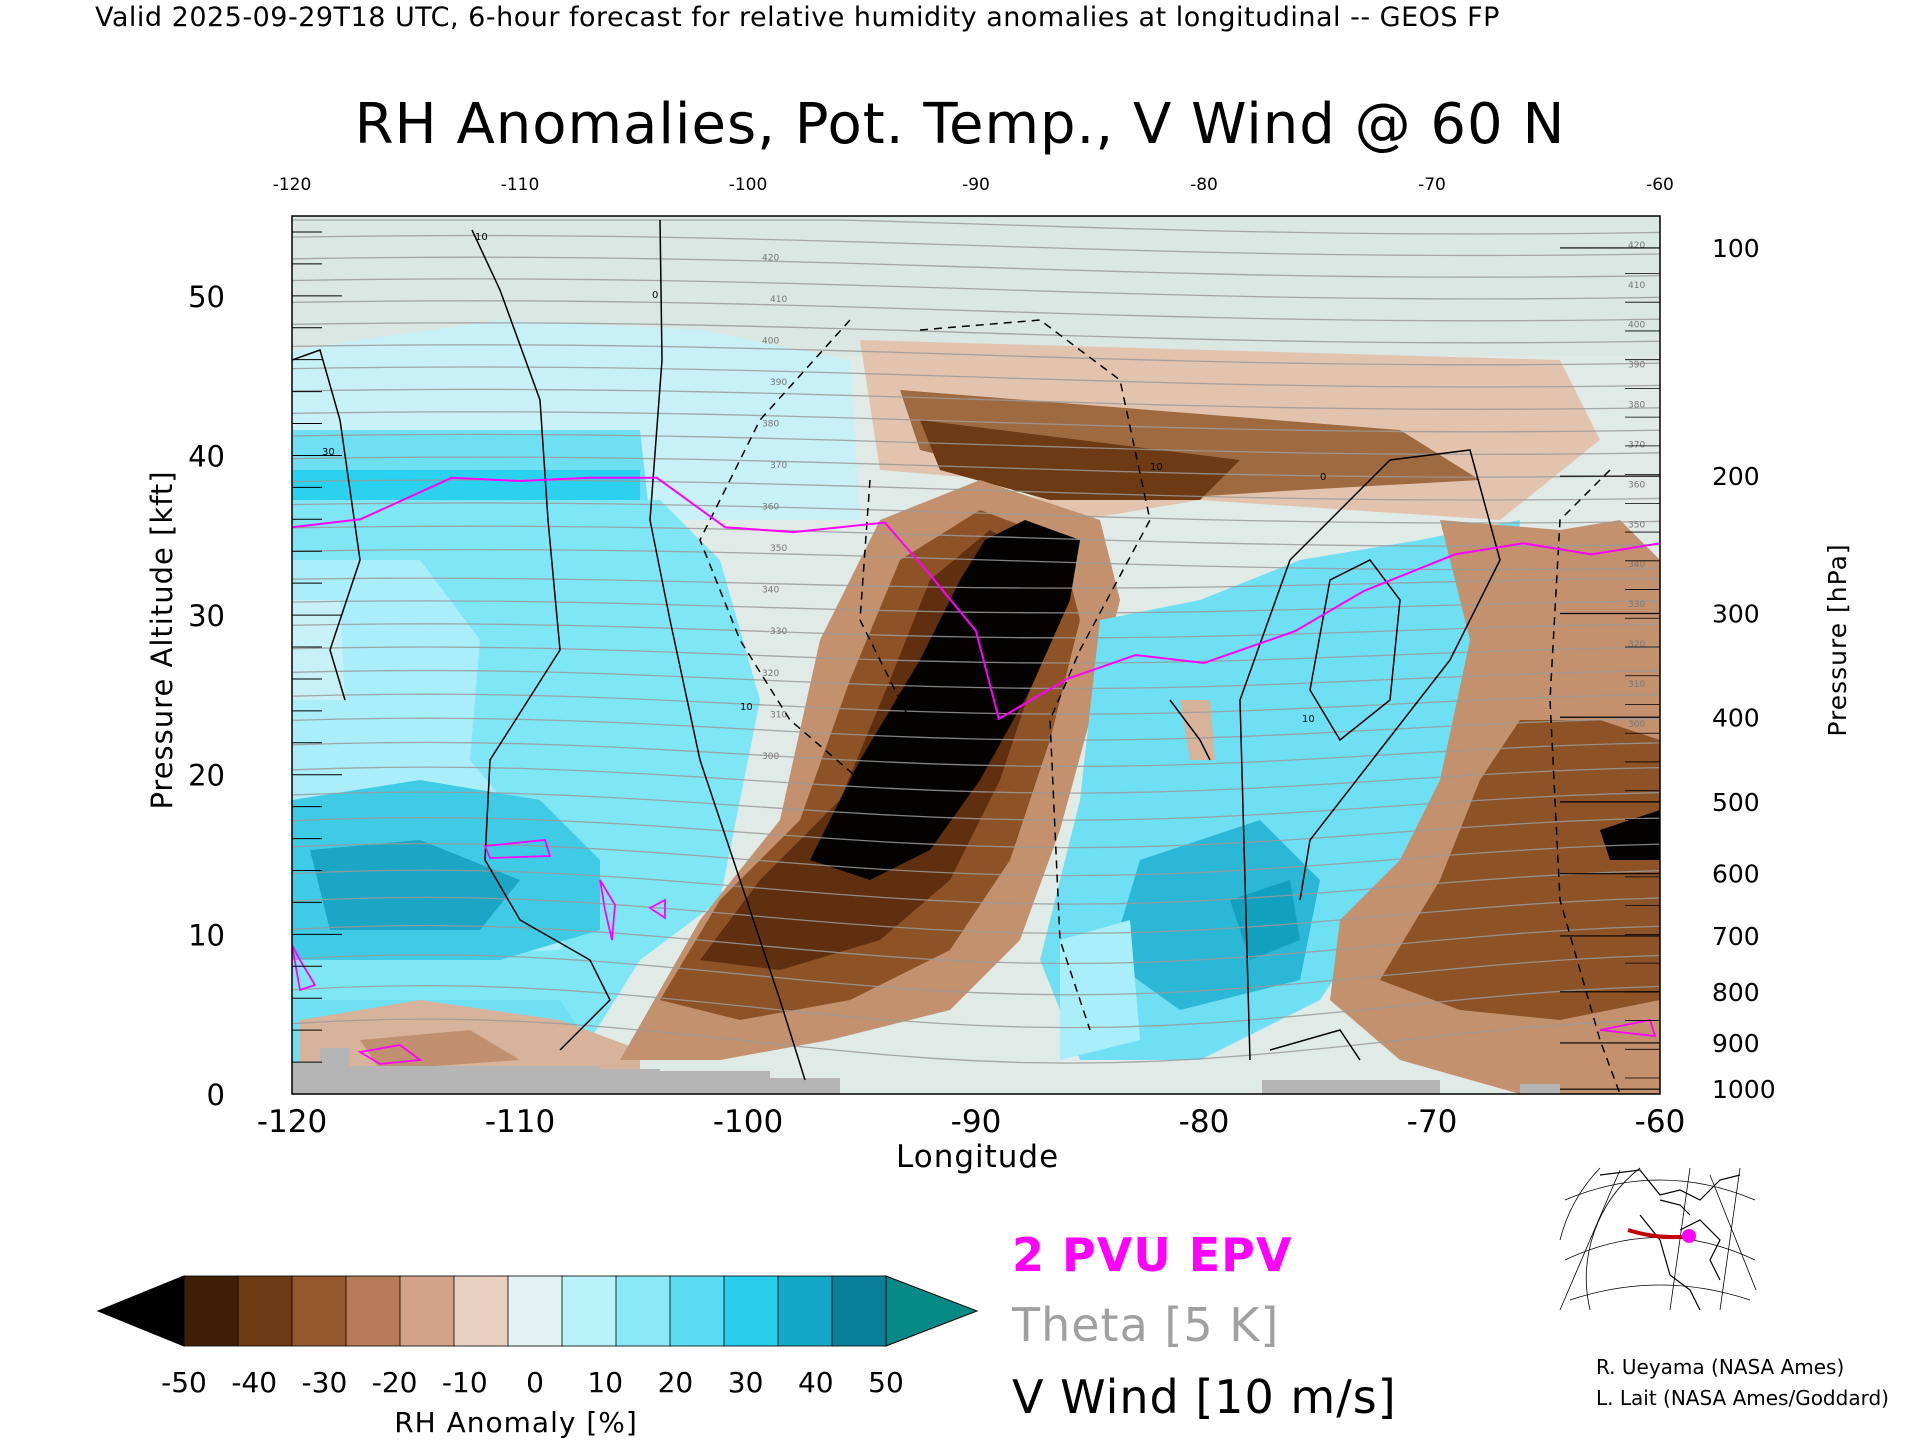 The height and width of the screenshot is (1440, 1920). I want to click on colorbar: -50 -40 -30 -20 -10 0 10 20 30 40 50, so click(537, 1337).